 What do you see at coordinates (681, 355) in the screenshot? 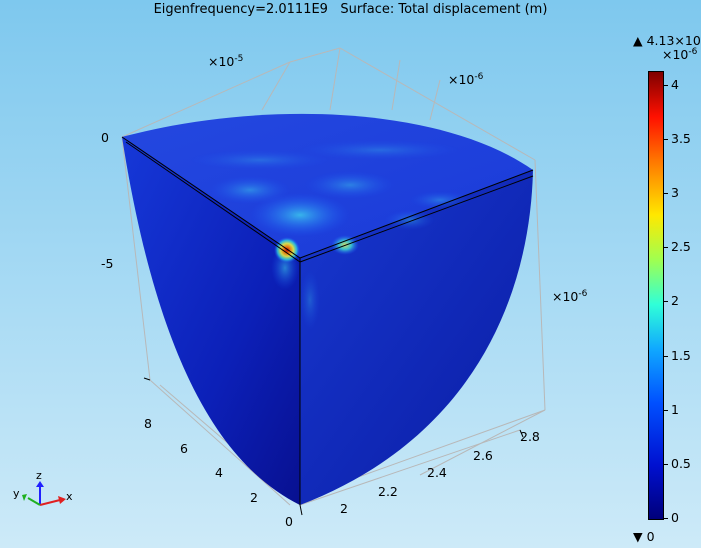
I see `colorbar-tick-label: 1.5` at bounding box center [681, 355].